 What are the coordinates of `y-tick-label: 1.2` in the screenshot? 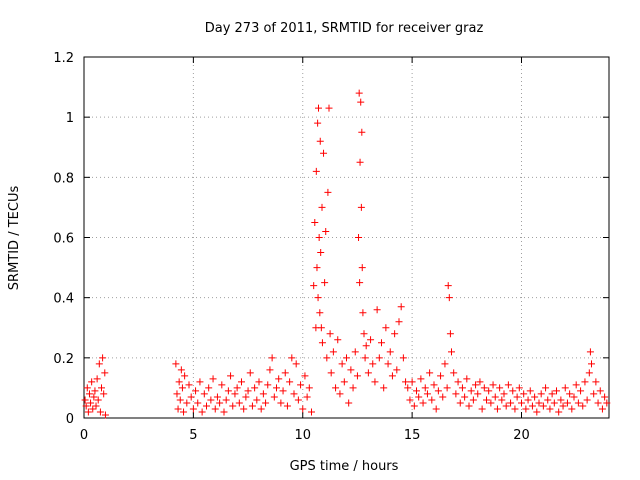 It's located at (63, 58).